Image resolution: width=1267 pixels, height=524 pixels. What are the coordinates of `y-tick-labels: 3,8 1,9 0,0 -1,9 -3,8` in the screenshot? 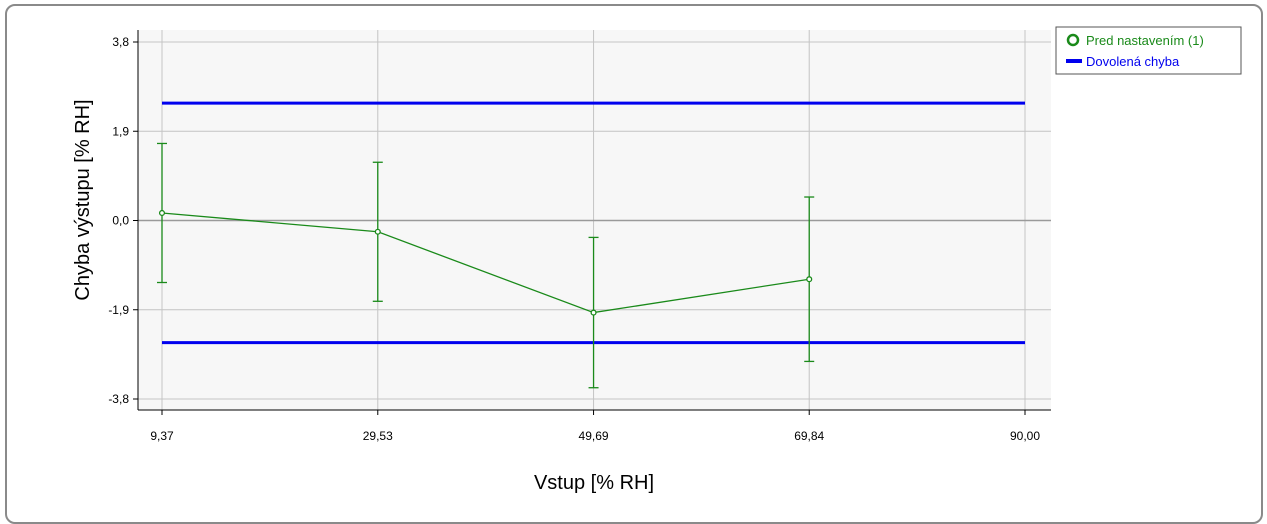 It's located at (123, 220).